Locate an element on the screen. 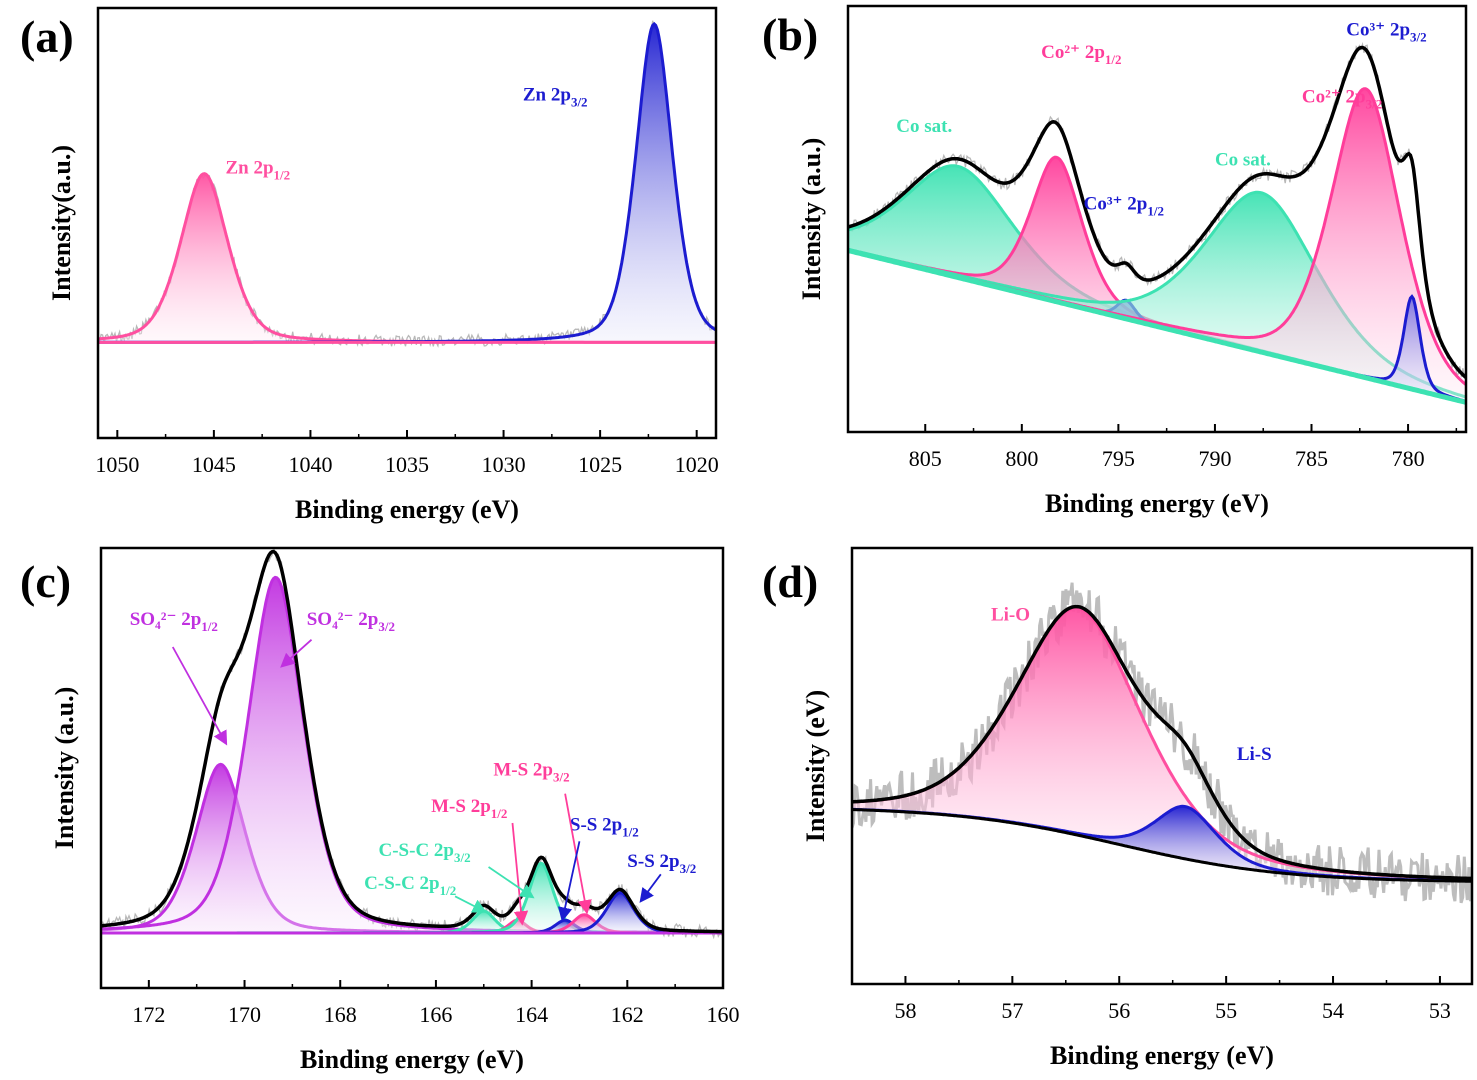 This screenshot has height=1080, width=1477. x-tick-label: 1030 is located at coordinates (504, 464).